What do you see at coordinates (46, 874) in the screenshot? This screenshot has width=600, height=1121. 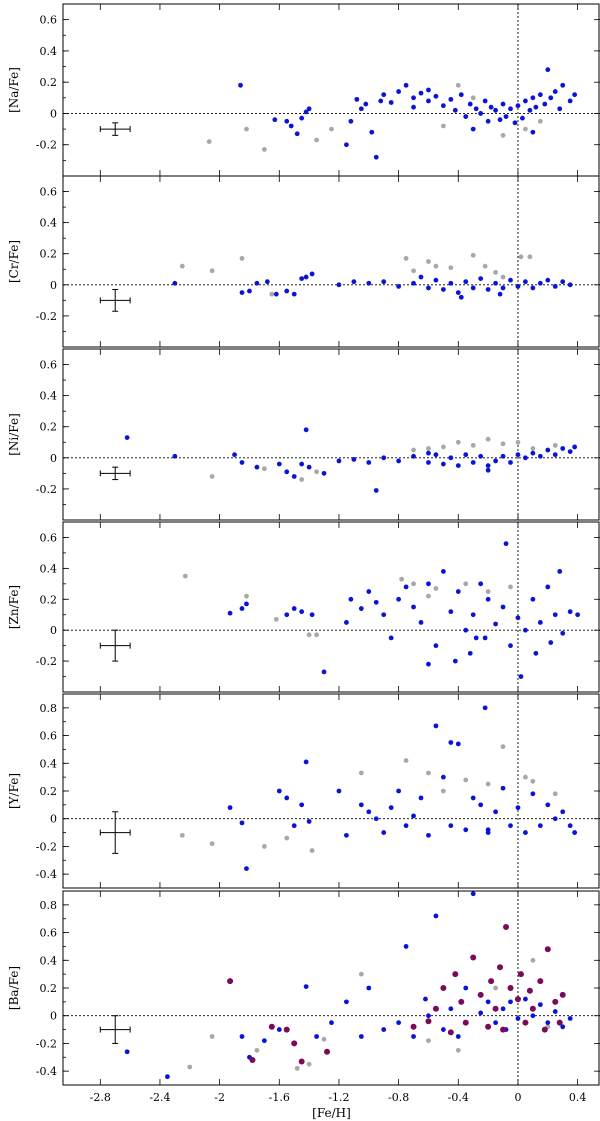 I see `y-tick-label: -0.4` at bounding box center [46, 874].